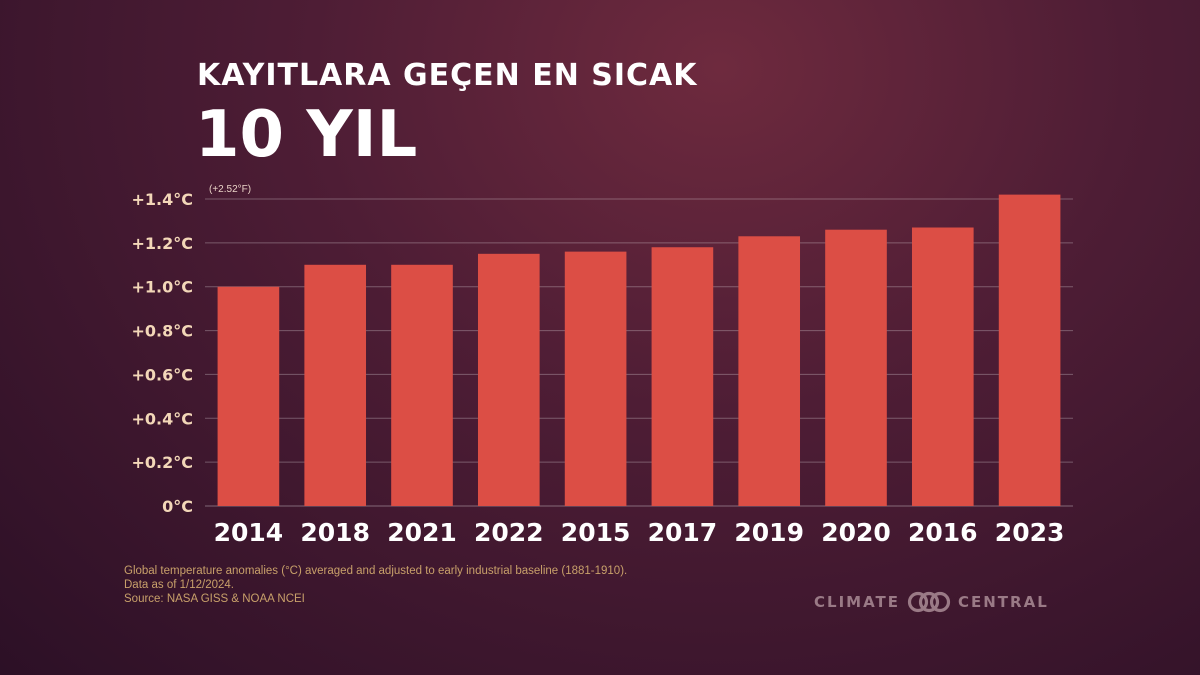 The width and height of the screenshot is (1200, 675). Describe the element at coordinates (1029, 350) in the screenshot. I see `bar-2023` at that location.